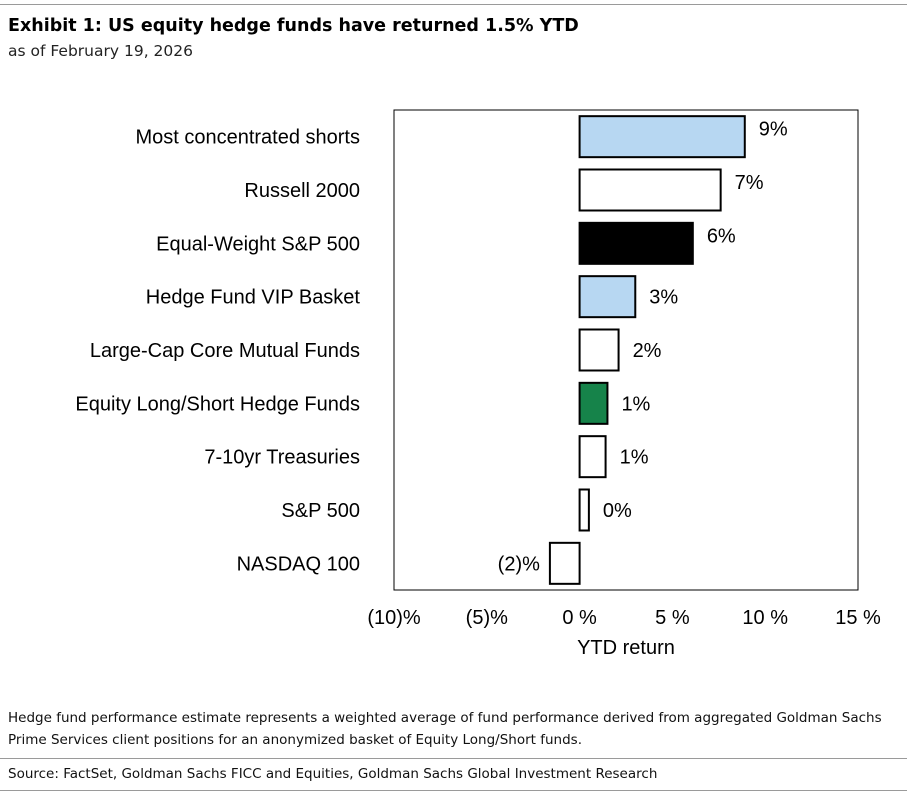  Describe the element at coordinates (858, 618) in the screenshot. I see `x-tick-label: 15 %` at that location.